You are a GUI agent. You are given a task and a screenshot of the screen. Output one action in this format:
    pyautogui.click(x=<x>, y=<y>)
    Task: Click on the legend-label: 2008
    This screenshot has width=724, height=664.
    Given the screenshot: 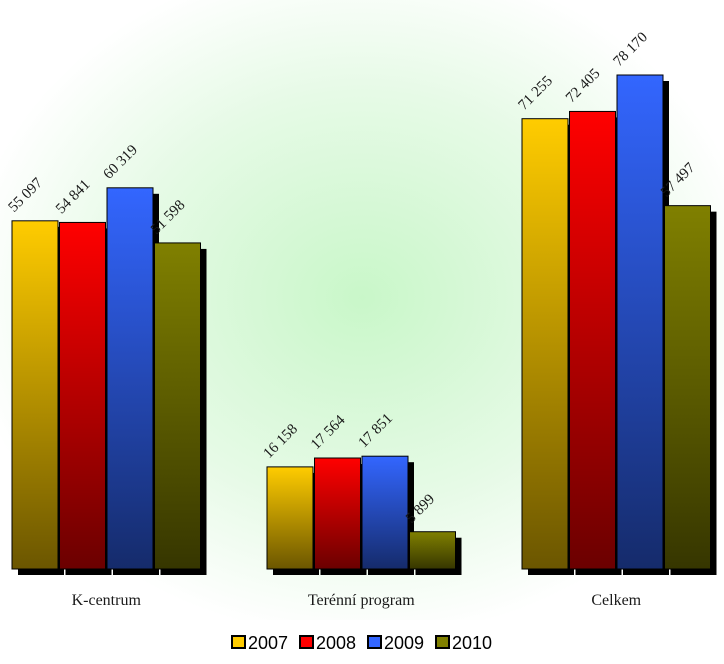 What is the action you would take?
    pyautogui.click(x=336, y=643)
    